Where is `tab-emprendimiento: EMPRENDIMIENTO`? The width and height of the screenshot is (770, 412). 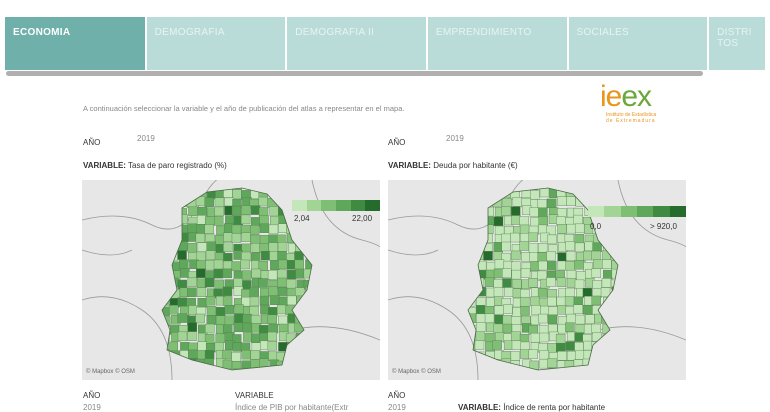
tab-emprendimiento: EMPRENDIMIENTO is located at coordinates (497, 43).